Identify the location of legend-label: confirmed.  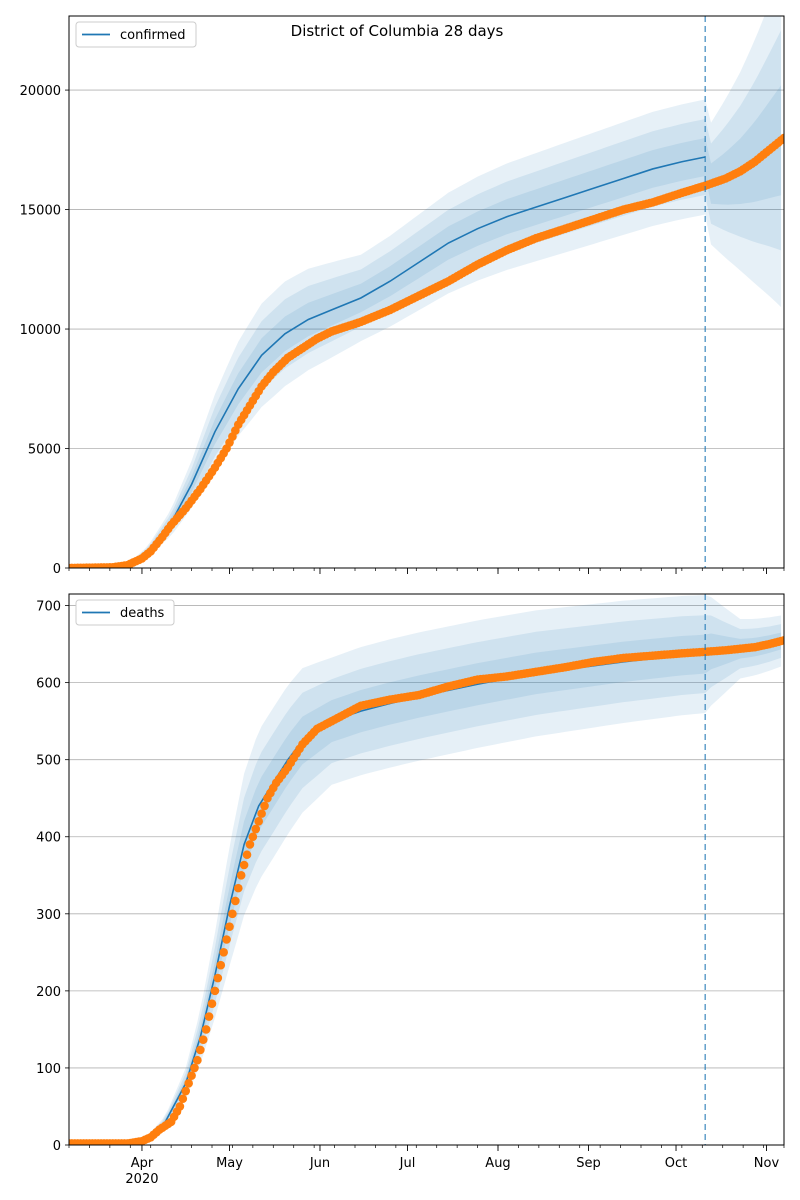
(153, 35).